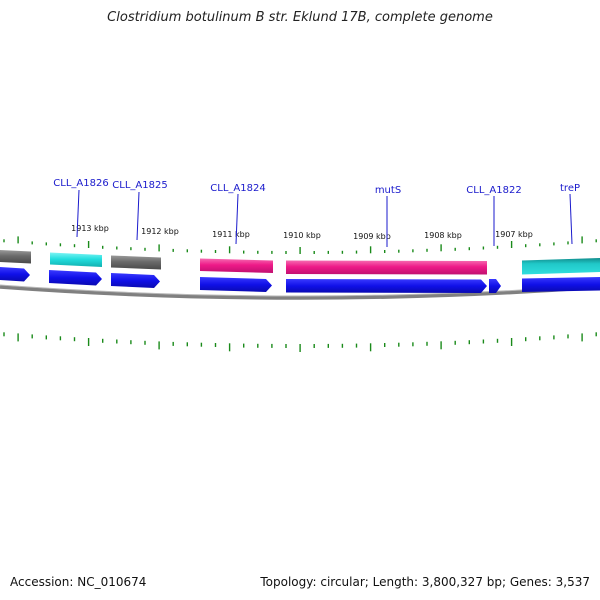 The width and height of the screenshot is (600, 600). What do you see at coordinates (139, 185) in the screenshot?
I see `gene-label-cll-a1825: CLL_A1825` at bounding box center [139, 185].